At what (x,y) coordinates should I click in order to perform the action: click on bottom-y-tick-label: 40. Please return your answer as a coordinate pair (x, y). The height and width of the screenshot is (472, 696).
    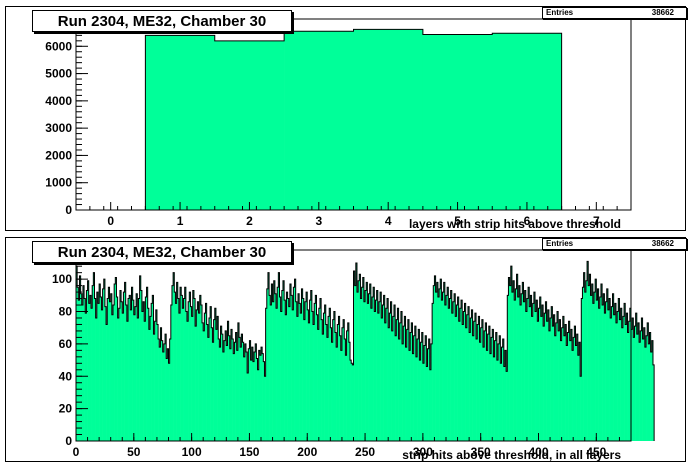
    Looking at the image, I should click on (66, 376).